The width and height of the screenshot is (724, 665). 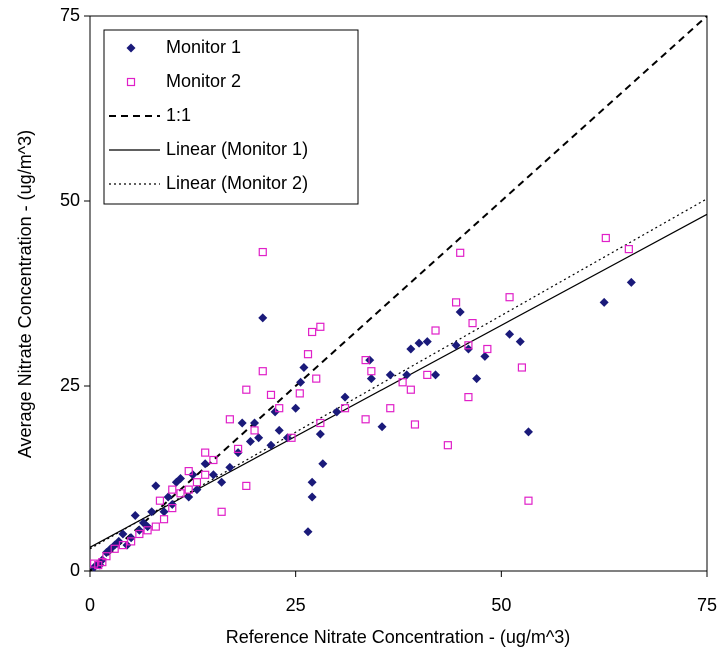 I want to click on legend-label: 1:1, so click(x=178, y=115).